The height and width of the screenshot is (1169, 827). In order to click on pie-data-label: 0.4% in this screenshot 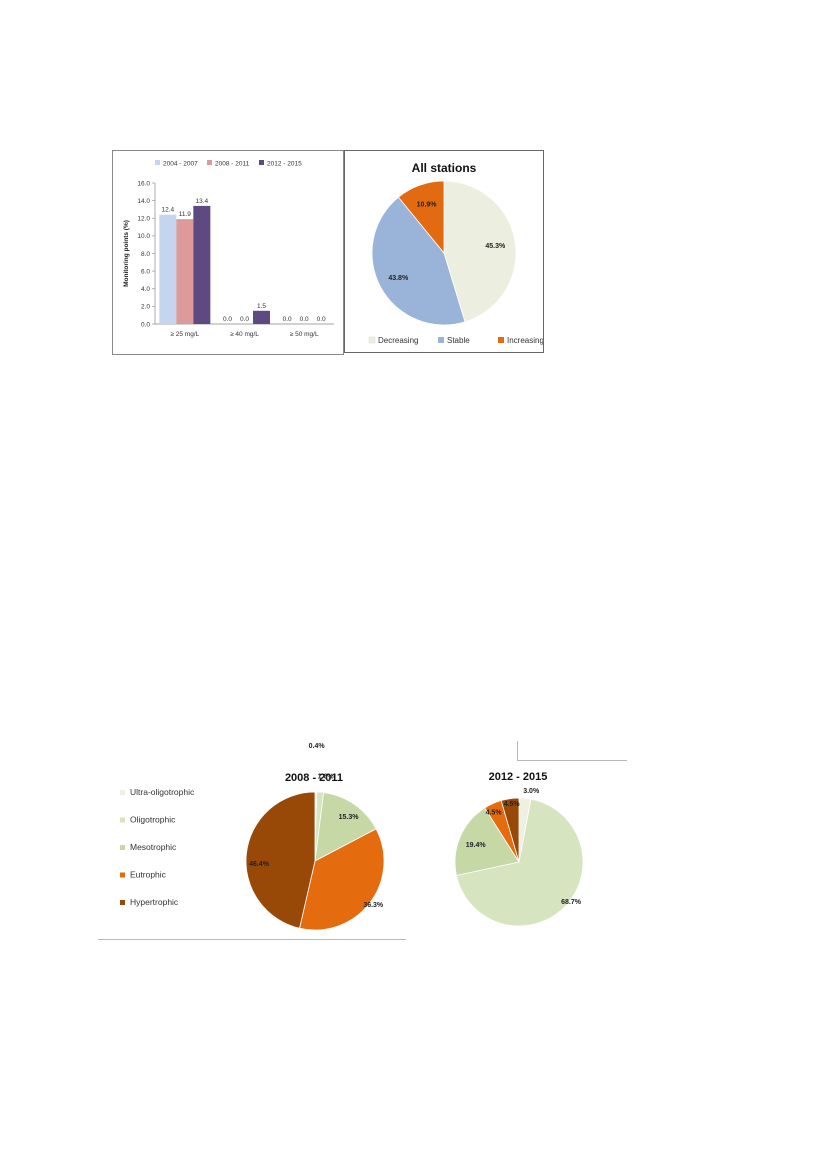, I will do `click(317, 746)`.